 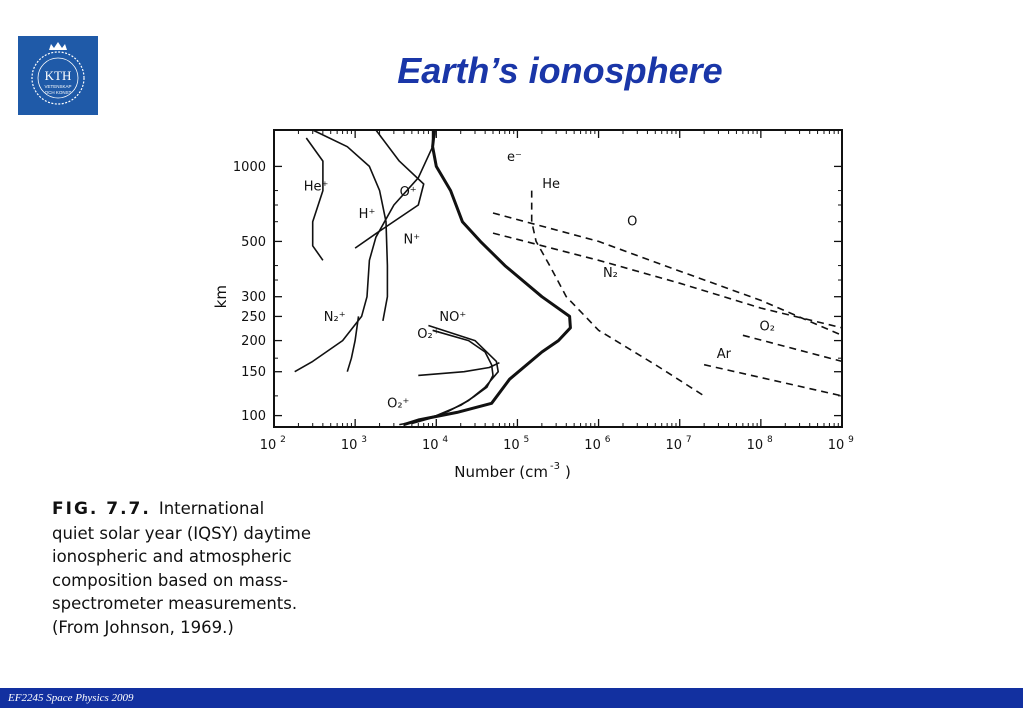 What do you see at coordinates (249, 167) in the screenshot?
I see `y-tick-label: 1000` at bounding box center [249, 167].